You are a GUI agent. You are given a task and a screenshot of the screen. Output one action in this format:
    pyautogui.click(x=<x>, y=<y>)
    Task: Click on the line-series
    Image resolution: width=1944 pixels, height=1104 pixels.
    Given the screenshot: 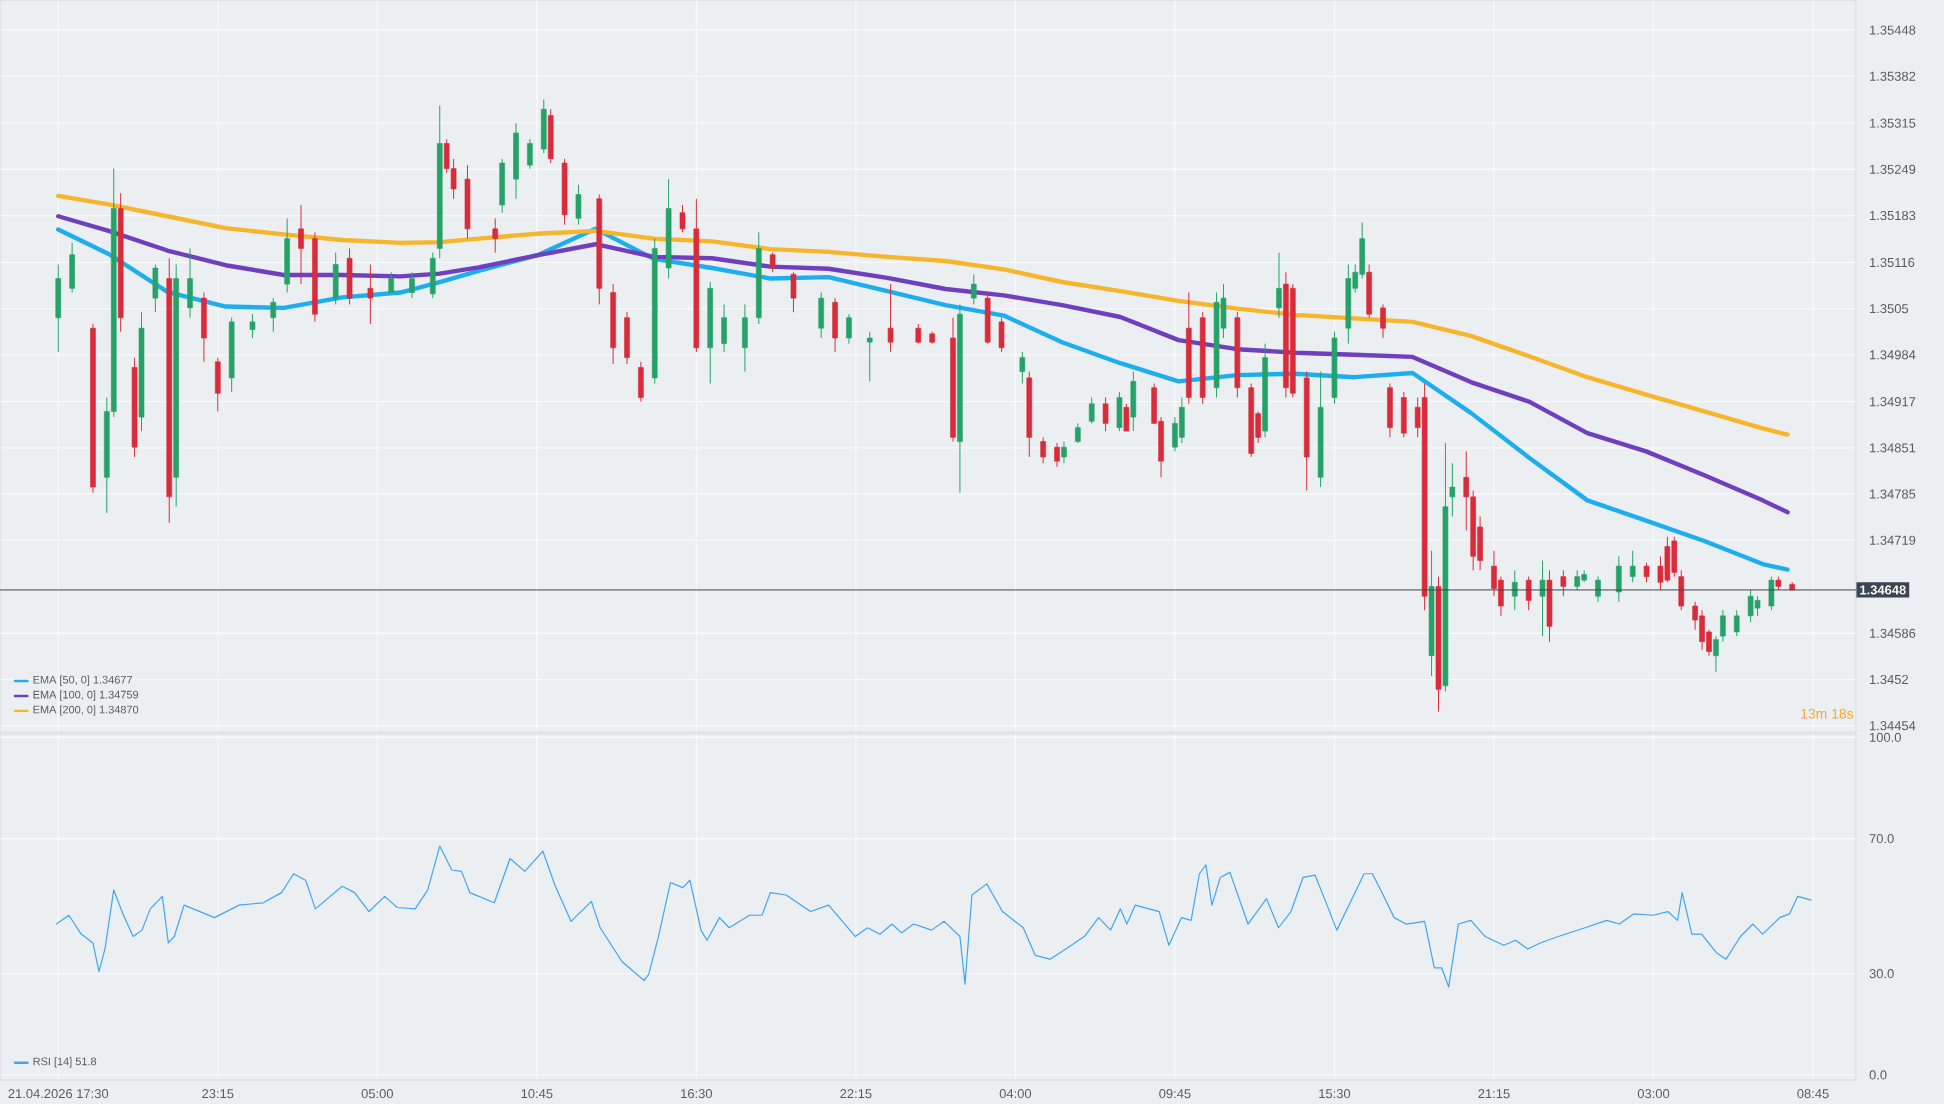 What is the action you would take?
    pyautogui.click(x=933, y=916)
    